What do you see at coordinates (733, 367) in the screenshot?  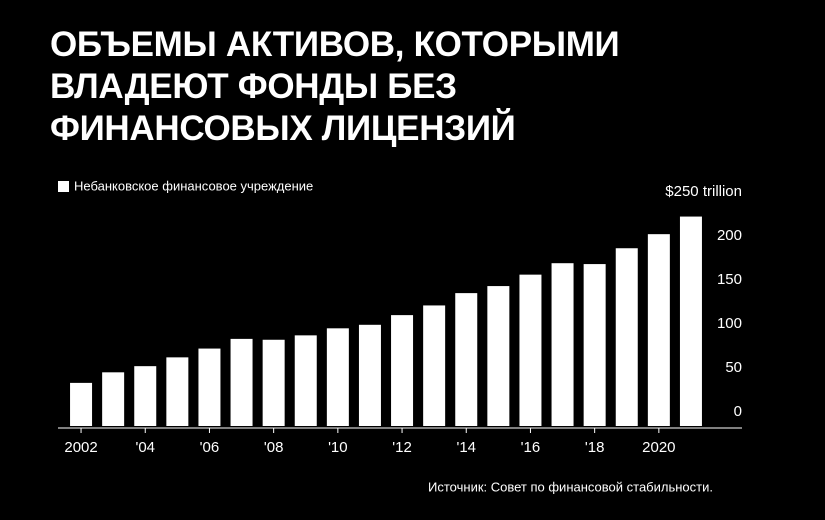 I see `y-tick-label: 50` at bounding box center [733, 367].